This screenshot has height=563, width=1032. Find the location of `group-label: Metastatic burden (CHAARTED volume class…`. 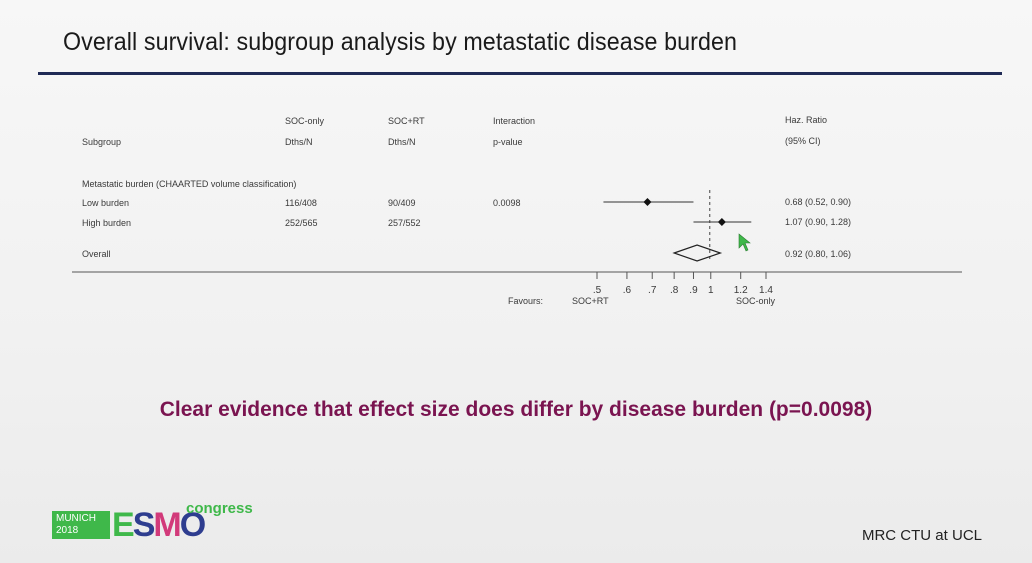

group-label: Metastatic burden (CHAARTED volume class… is located at coordinates (189, 184).